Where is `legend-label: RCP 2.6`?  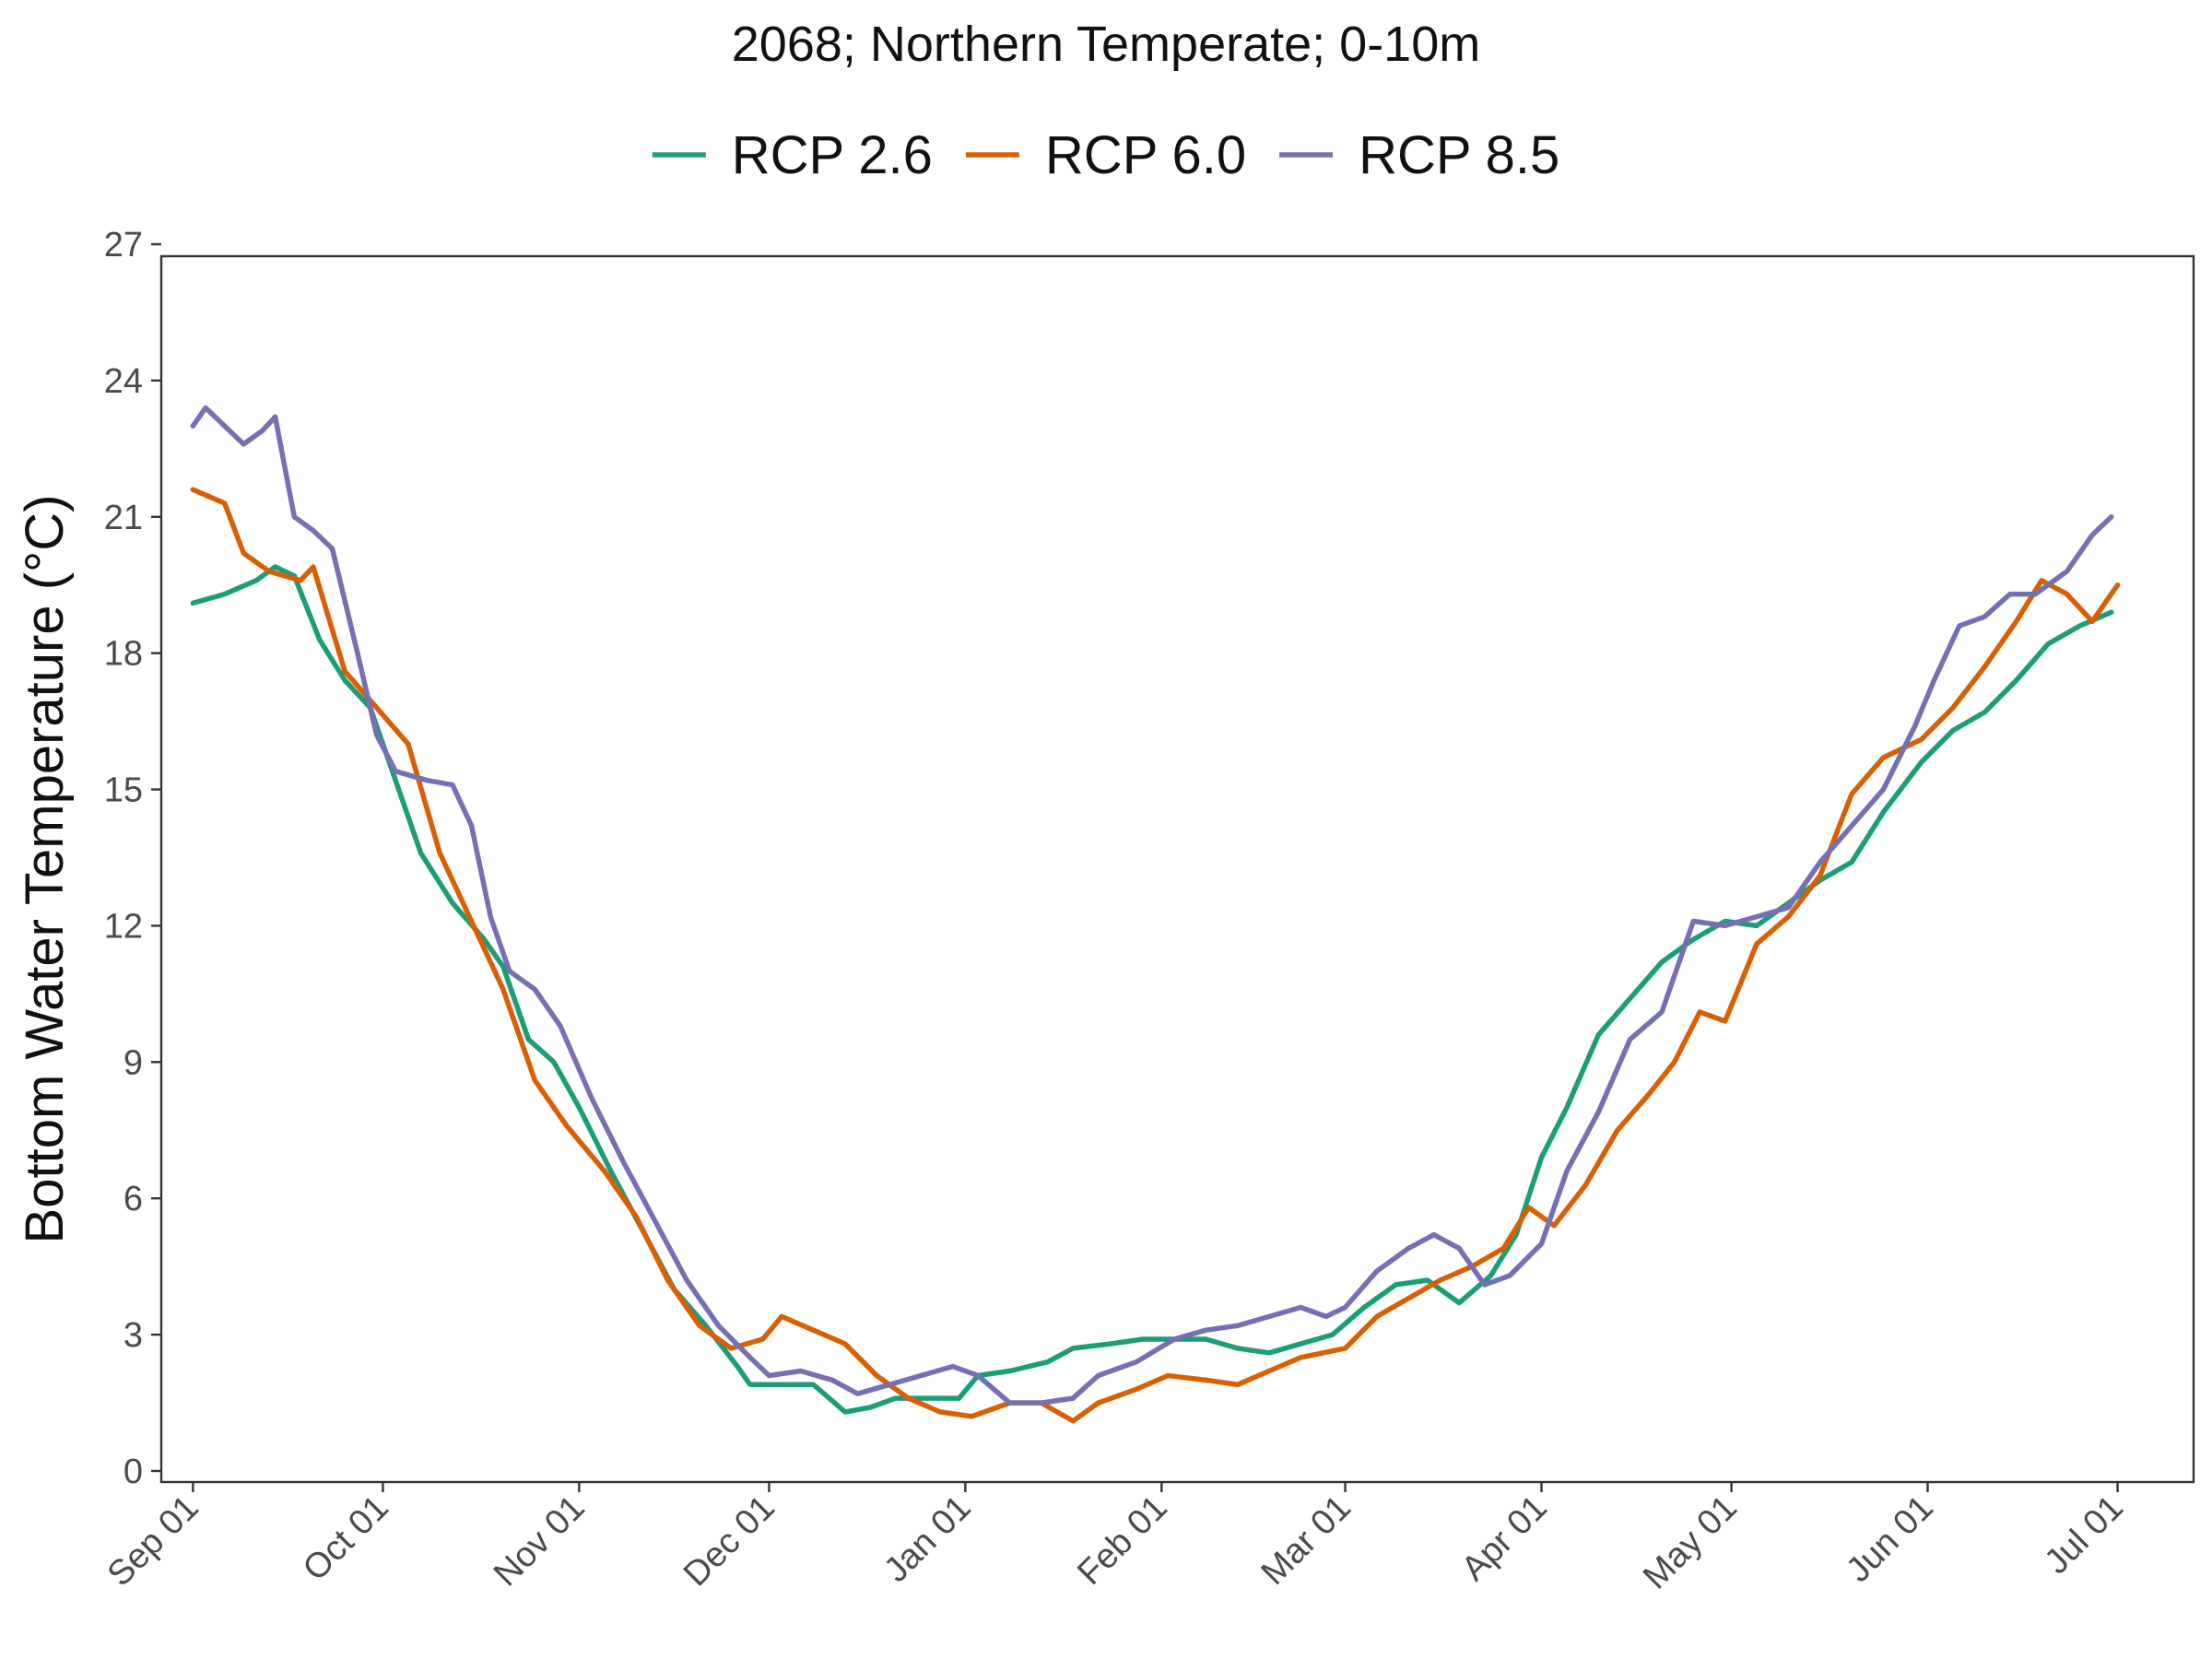 legend-label: RCP 2.6 is located at coordinates (832, 155).